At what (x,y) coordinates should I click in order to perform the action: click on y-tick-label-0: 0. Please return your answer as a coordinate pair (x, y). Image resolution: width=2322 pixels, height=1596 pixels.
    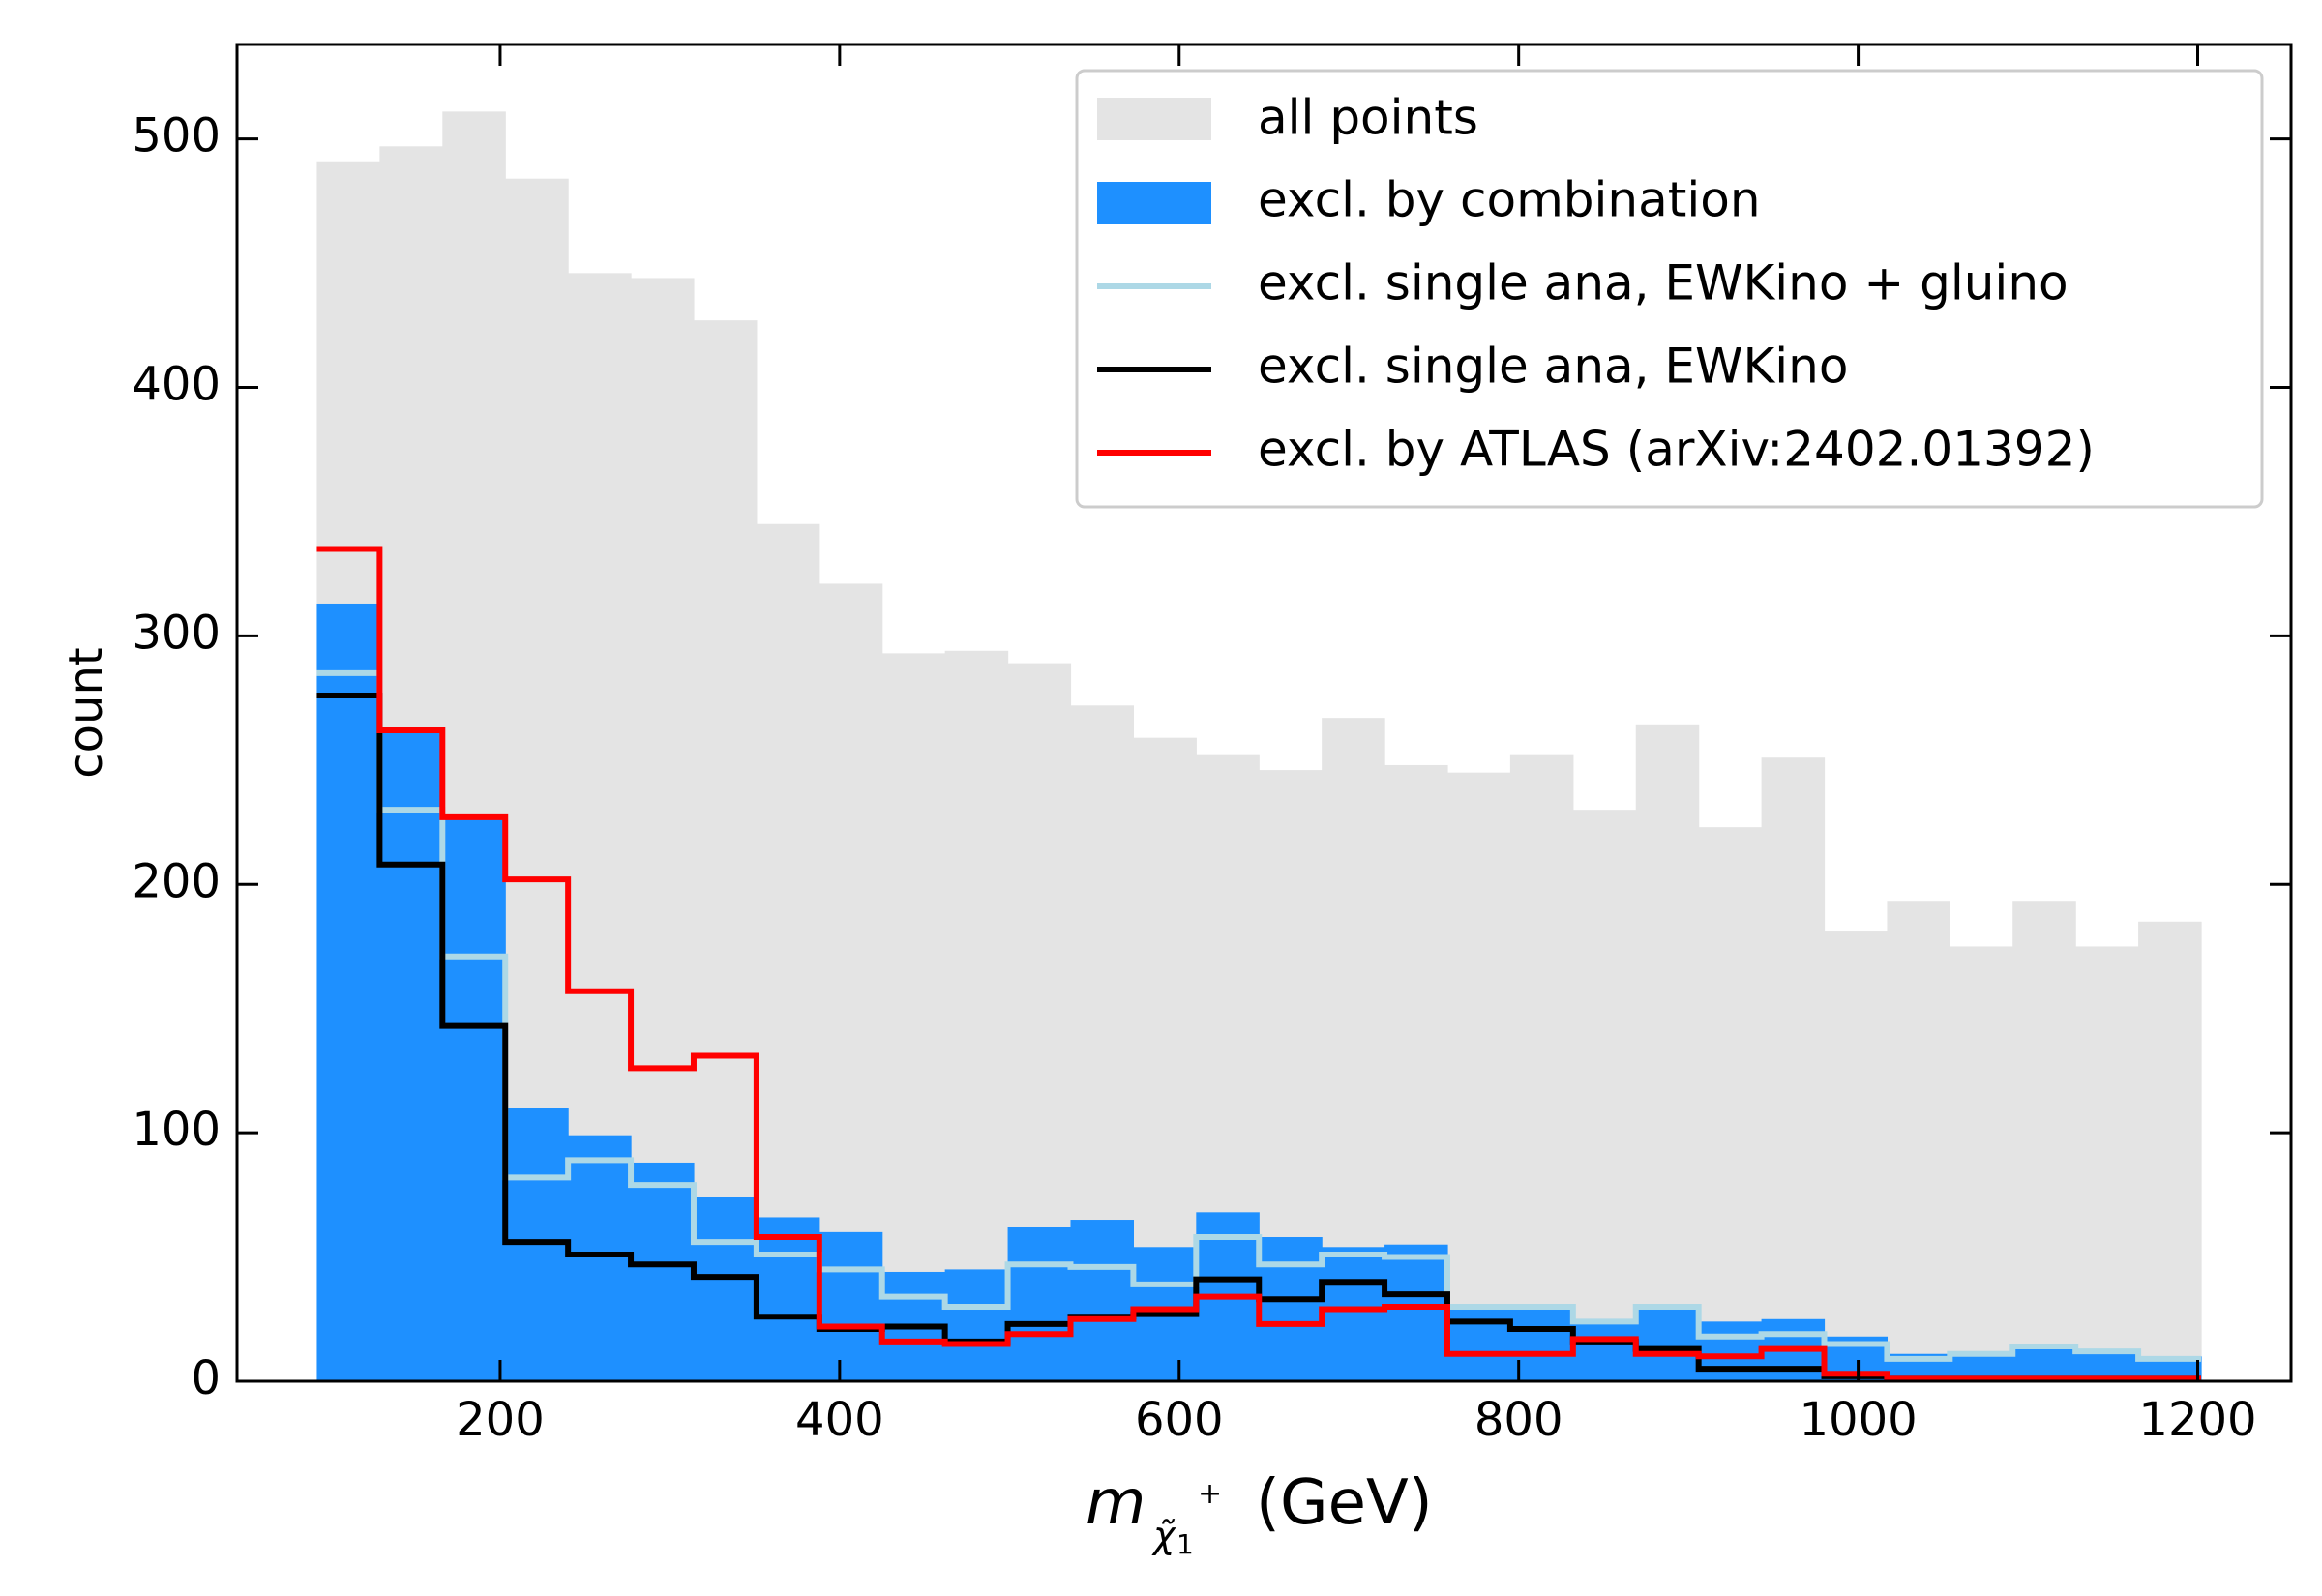
    Looking at the image, I should click on (206, 1378).